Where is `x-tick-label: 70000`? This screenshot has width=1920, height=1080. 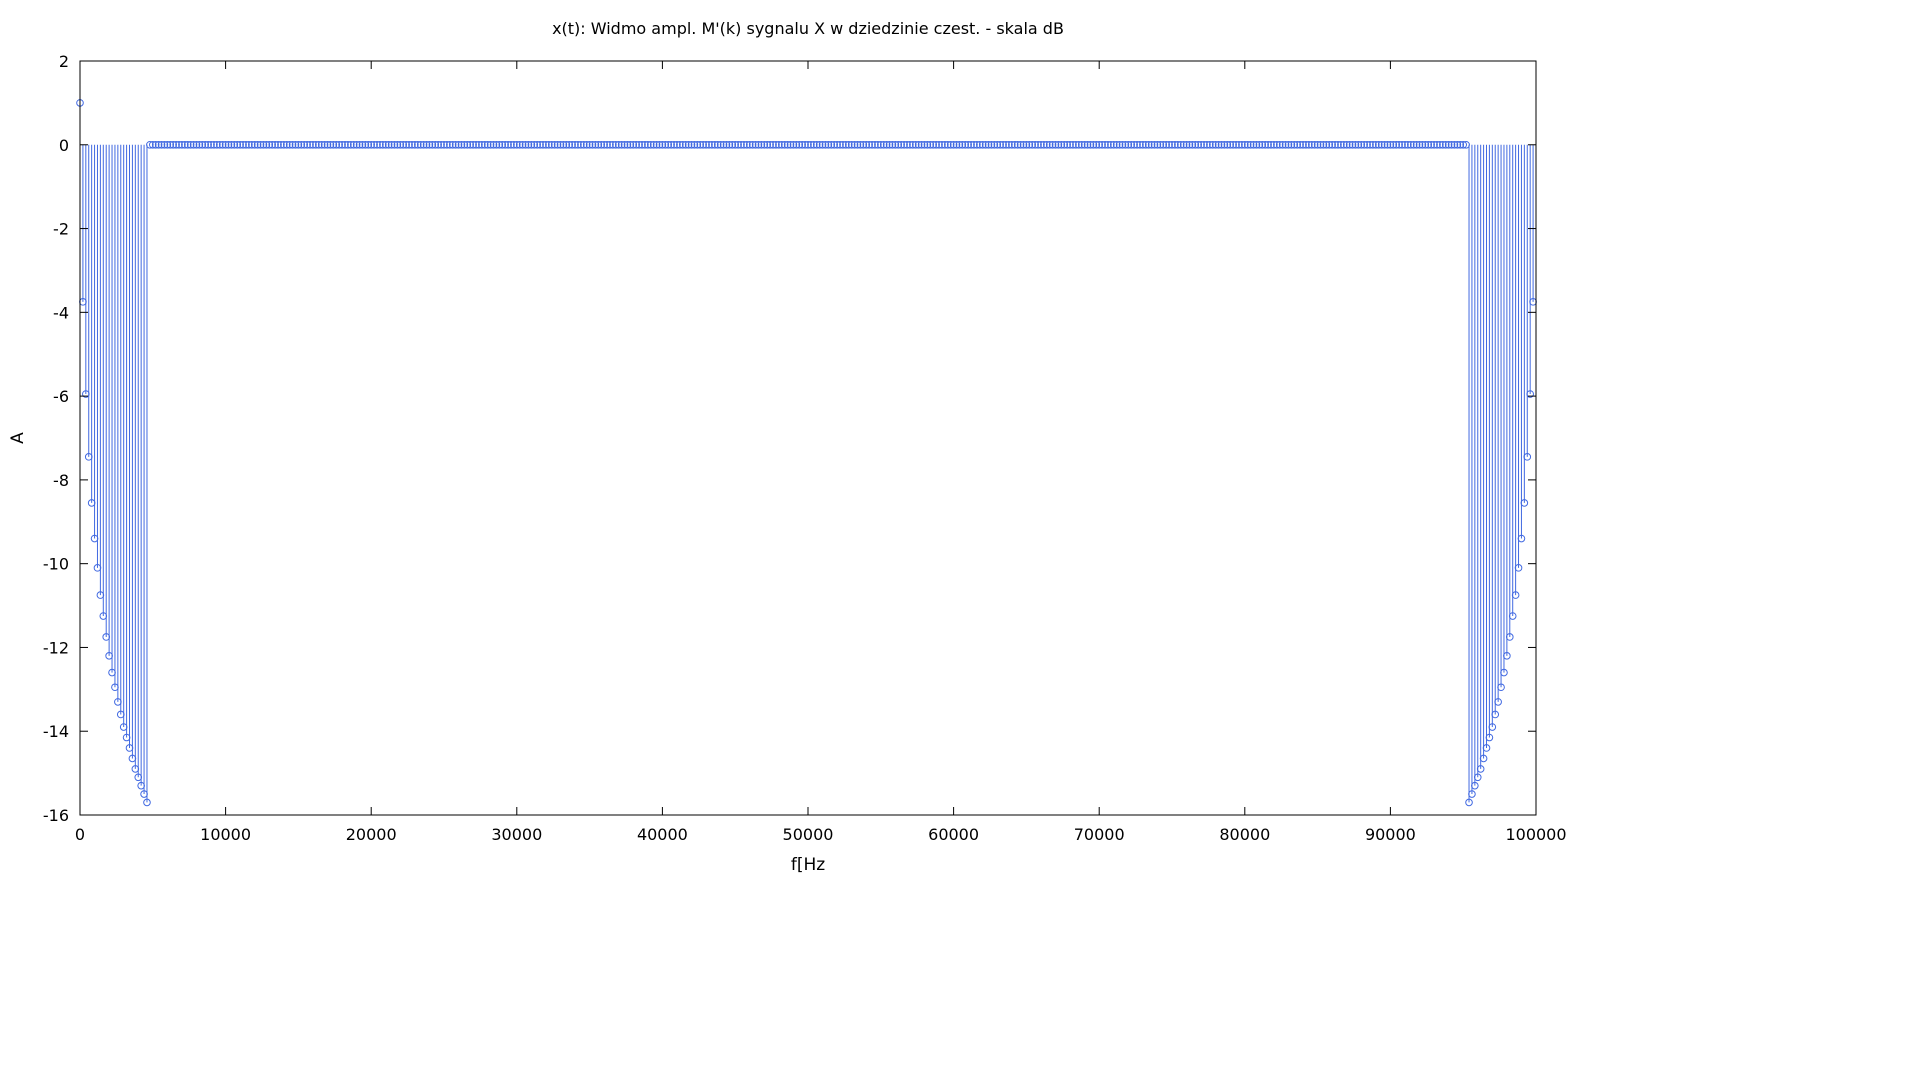 x-tick-label: 70000 is located at coordinates (1099, 834).